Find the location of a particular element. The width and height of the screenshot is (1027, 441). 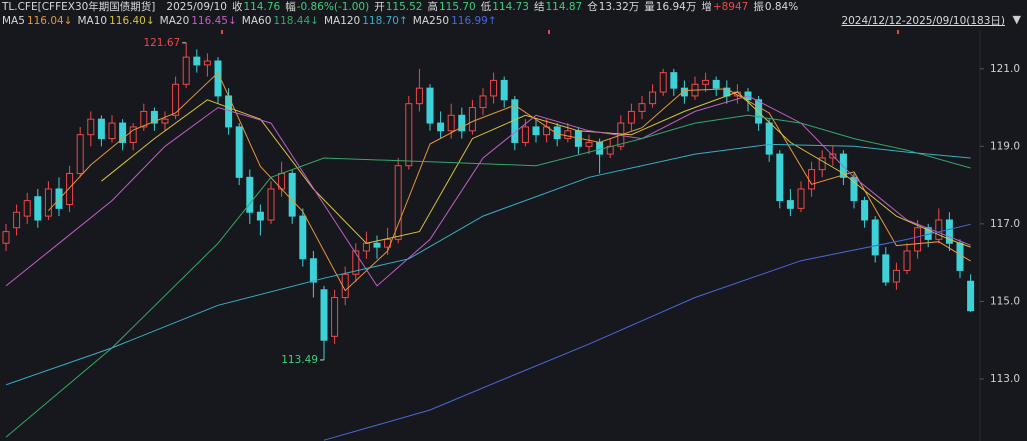

field-value: 0.84% is located at coordinates (781, 7).